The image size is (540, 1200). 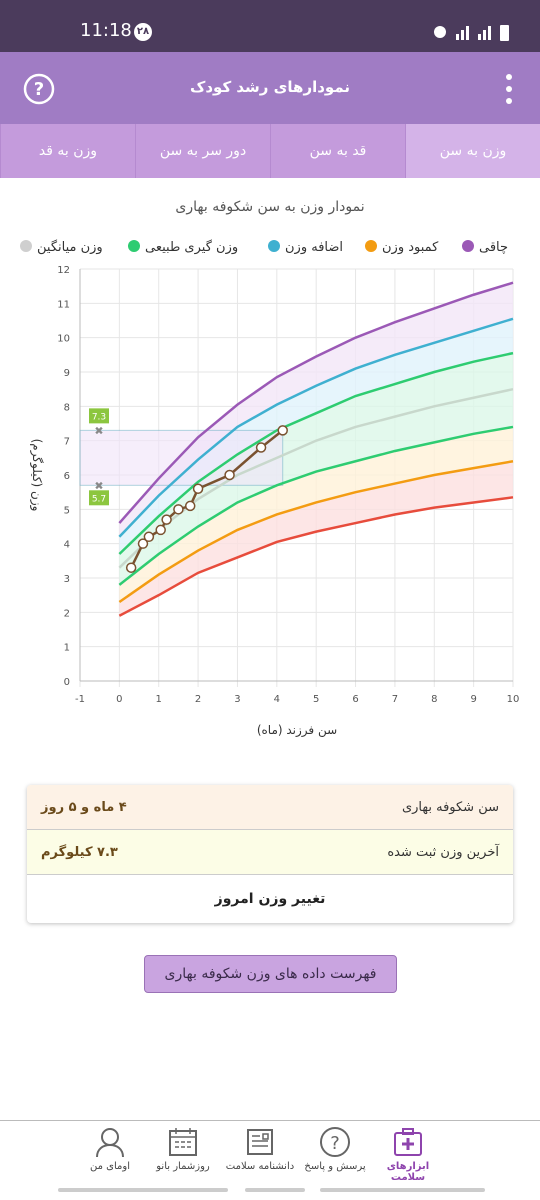 I want to click on tab: دور سر به سن, so click(x=202, y=151).